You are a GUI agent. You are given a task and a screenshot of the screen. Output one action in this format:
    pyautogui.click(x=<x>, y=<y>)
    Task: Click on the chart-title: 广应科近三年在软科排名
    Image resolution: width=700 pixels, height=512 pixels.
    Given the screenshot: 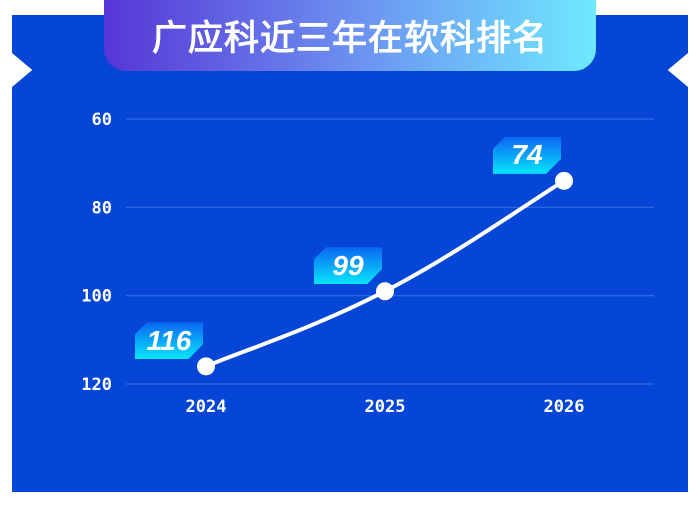 What is the action you would take?
    pyautogui.click(x=349, y=39)
    